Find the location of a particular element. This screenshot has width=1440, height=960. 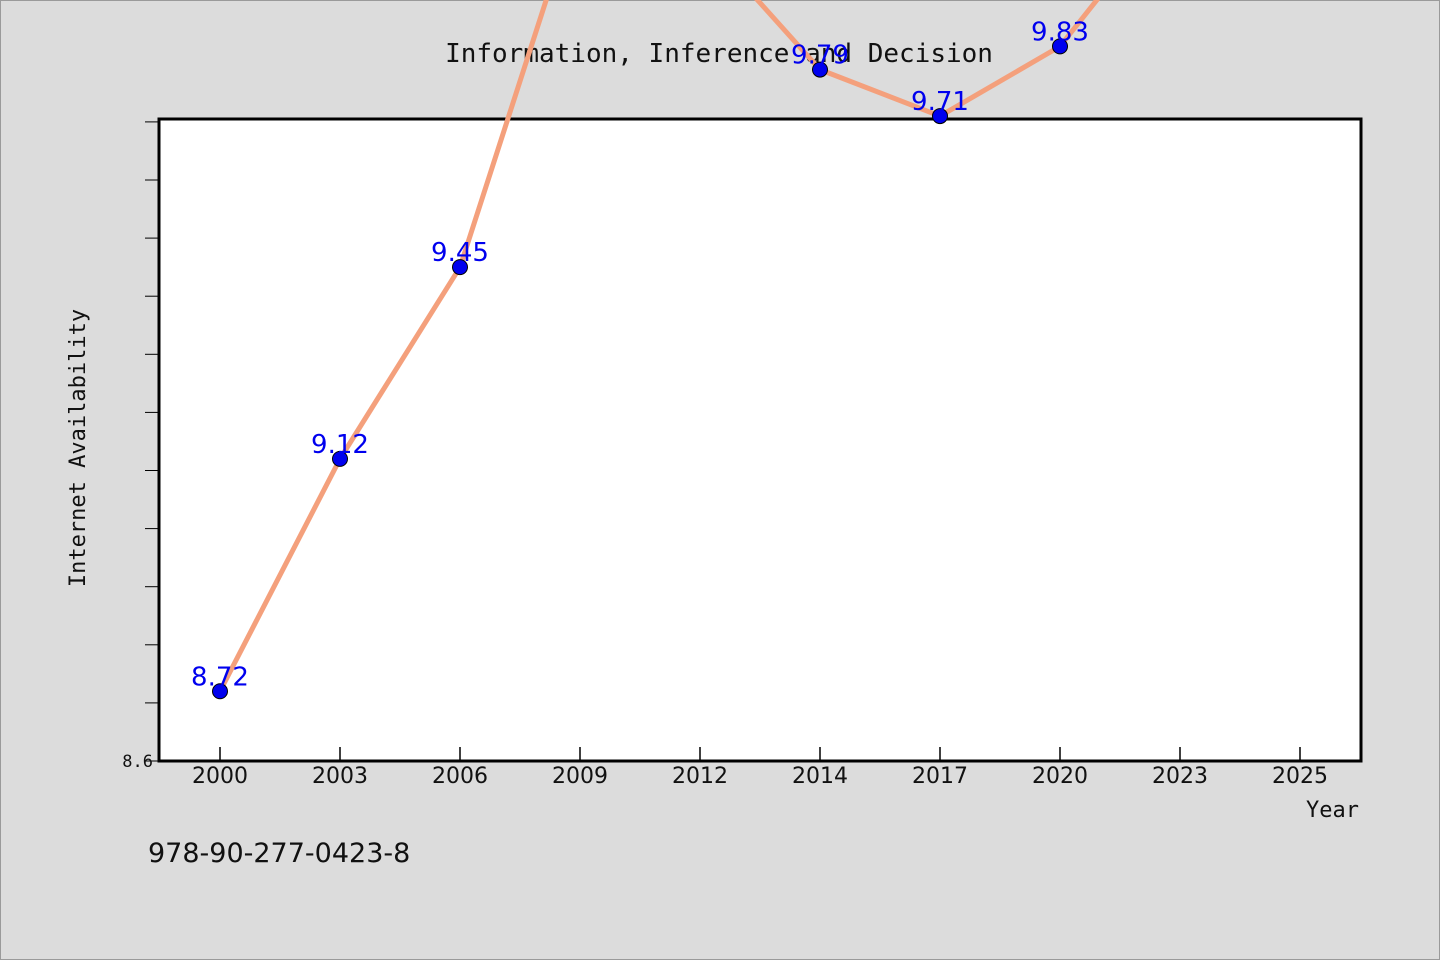

data-label: 9.45 is located at coordinates (460, 253).